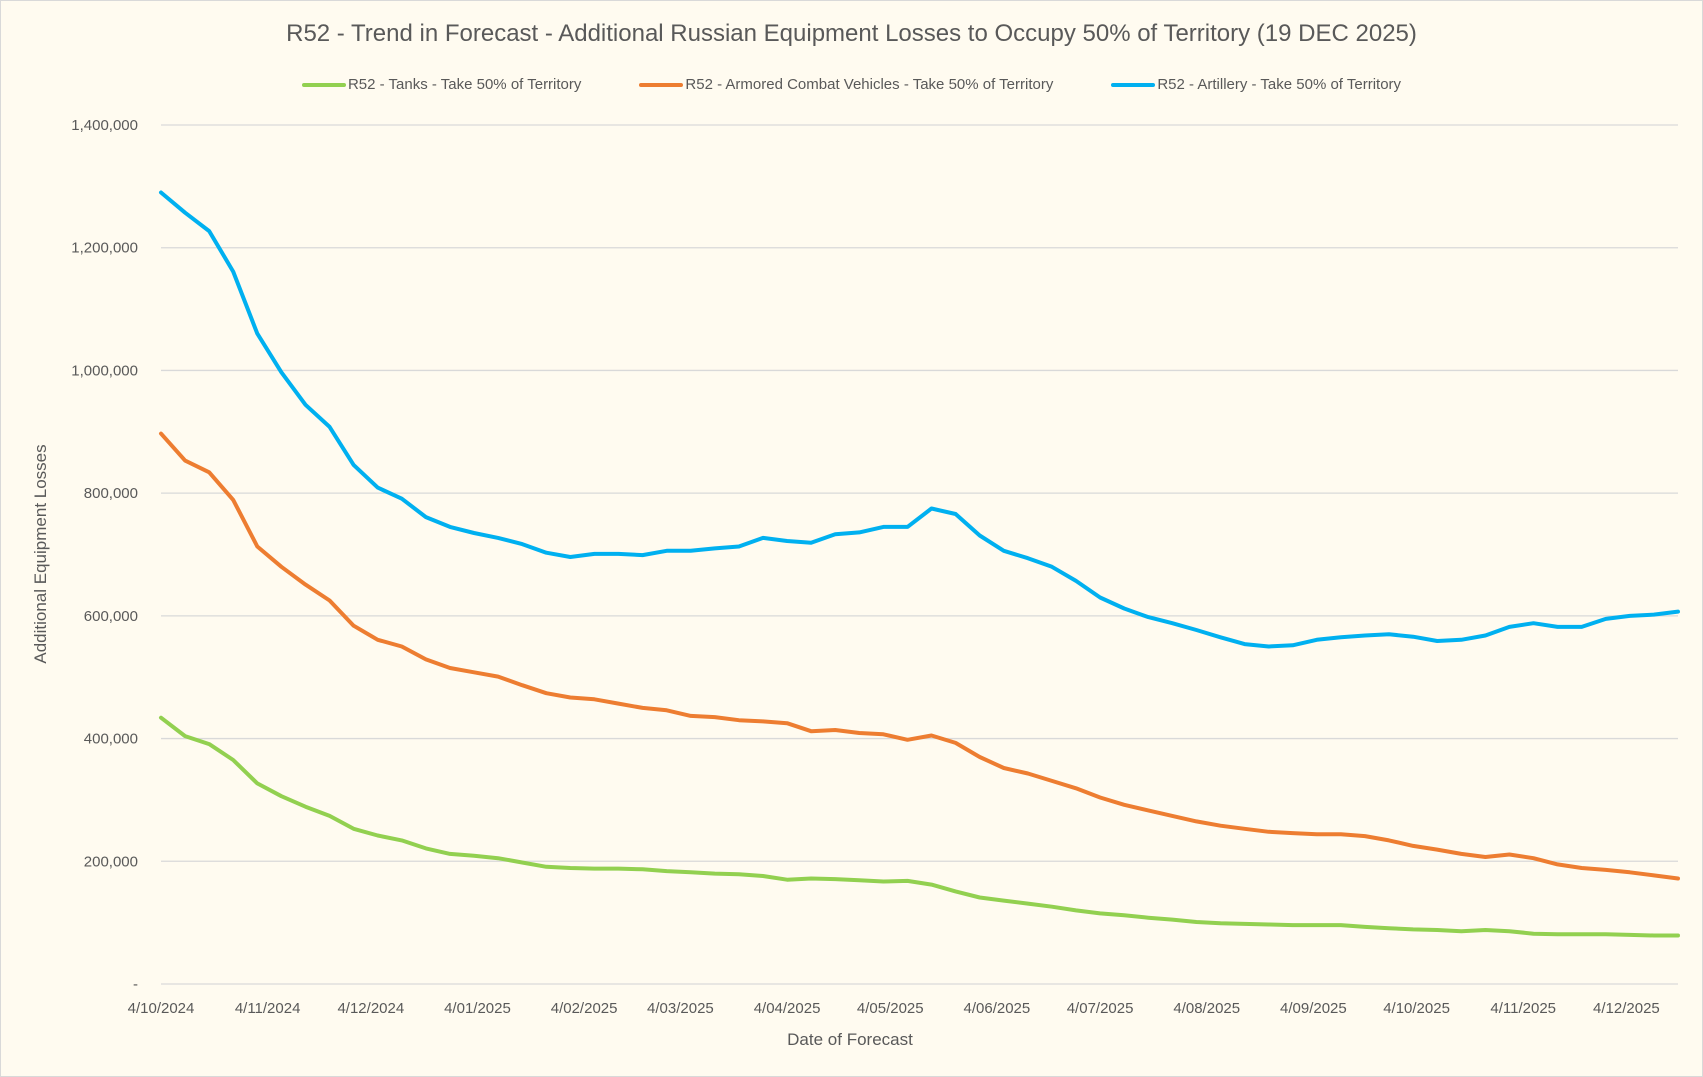 The width and height of the screenshot is (1703, 1077). What do you see at coordinates (661, 84) in the screenshot?
I see `legend-swatch-acv` at bounding box center [661, 84].